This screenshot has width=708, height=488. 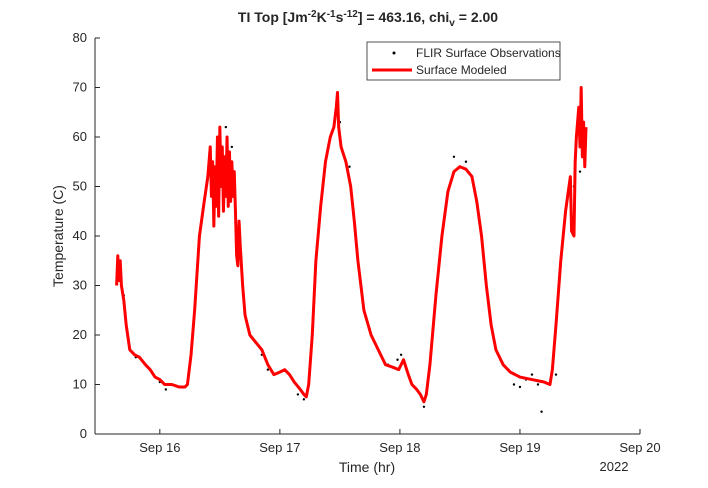 What do you see at coordinates (83, 433) in the screenshot?
I see `y-tick-label: 0` at bounding box center [83, 433].